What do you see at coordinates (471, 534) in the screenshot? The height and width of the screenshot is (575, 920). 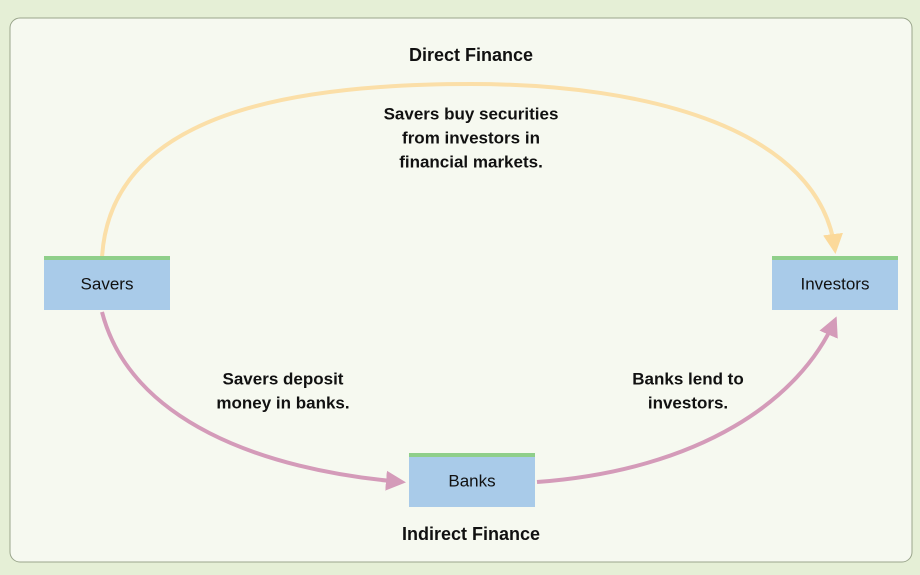 I see `bottom-label: Indirect Finance` at bounding box center [471, 534].